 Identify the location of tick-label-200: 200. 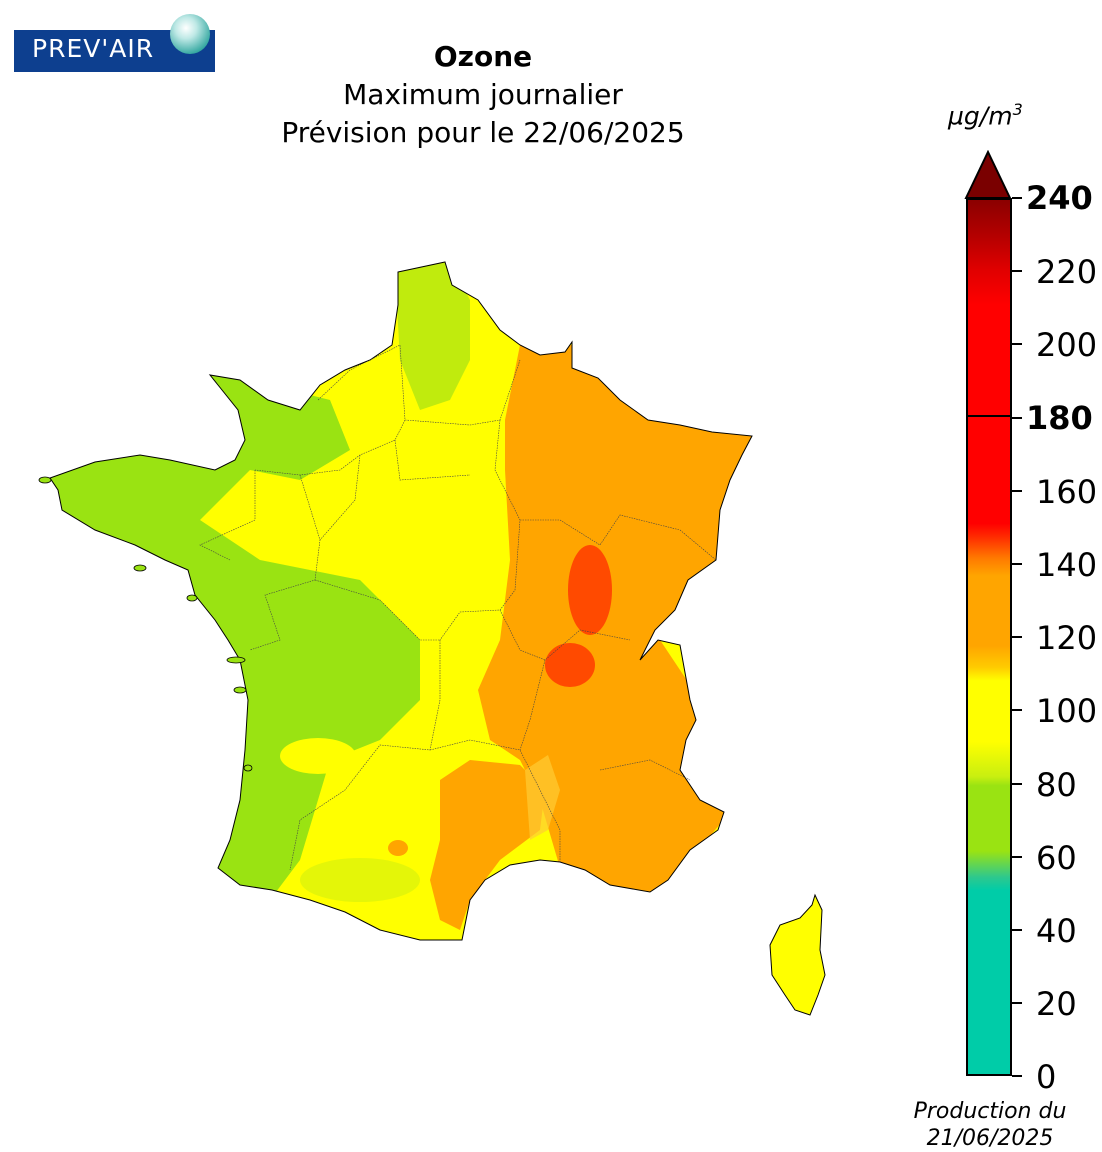
(1067, 345).